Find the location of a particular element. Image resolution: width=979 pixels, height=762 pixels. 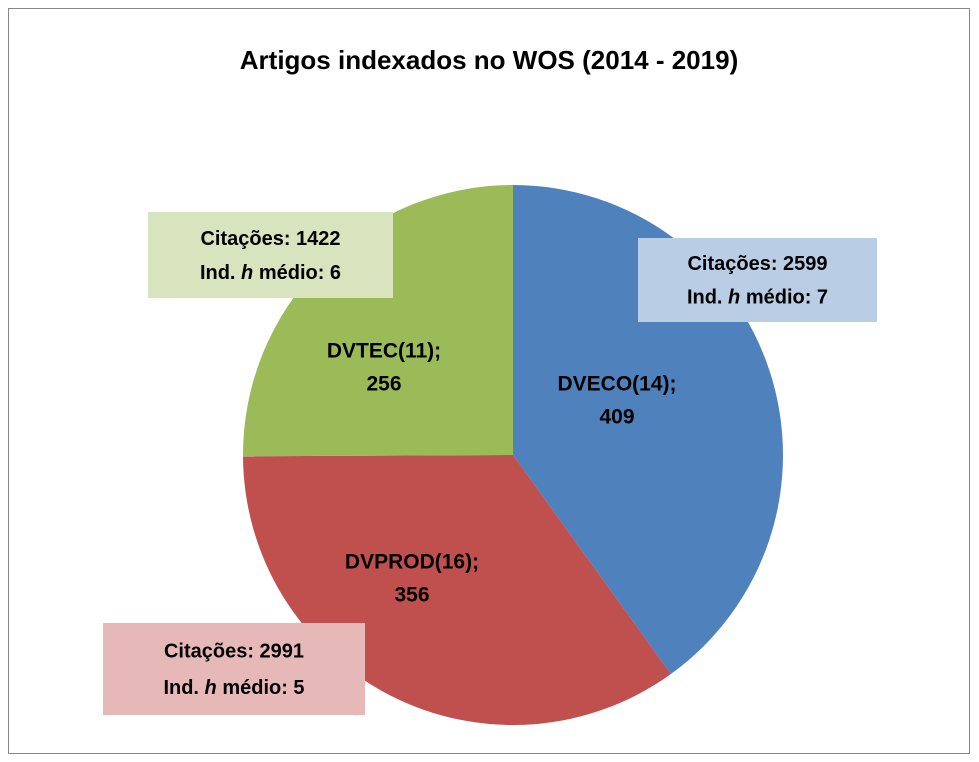

annotation-index-suffix: médio: 5 is located at coordinates (261, 689).